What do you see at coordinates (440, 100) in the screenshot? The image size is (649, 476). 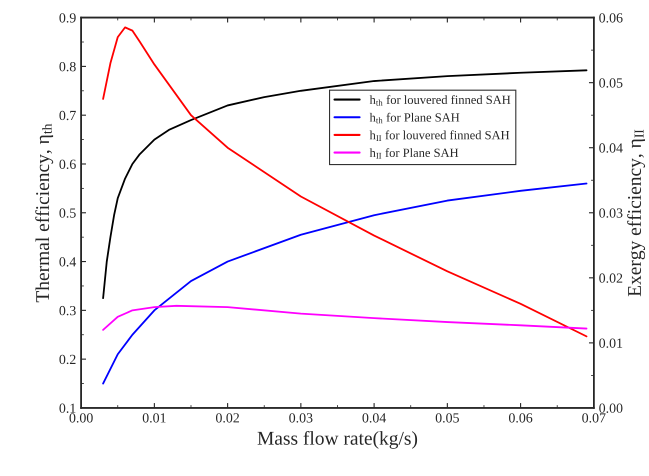 I see `legend-label: h$_{th}$ for louvered finned SAH` at bounding box center [440, 100].